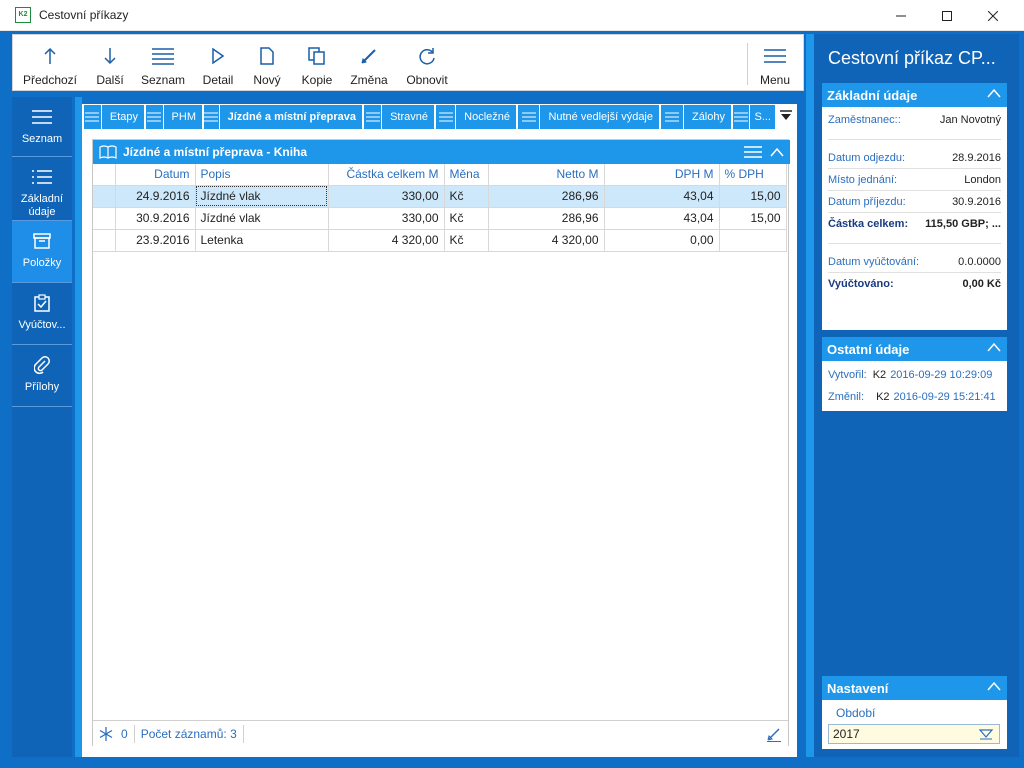  I want to click on grid-menu-button, so click(753, 152).